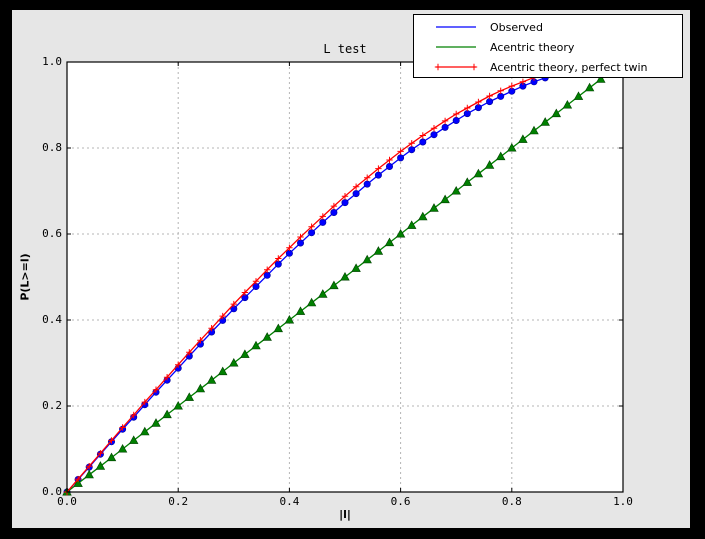  What do you see at coordinates (345, 514) in the screenshot?
I see `x-axis-label: |l|` at bounding box center [345, 514].